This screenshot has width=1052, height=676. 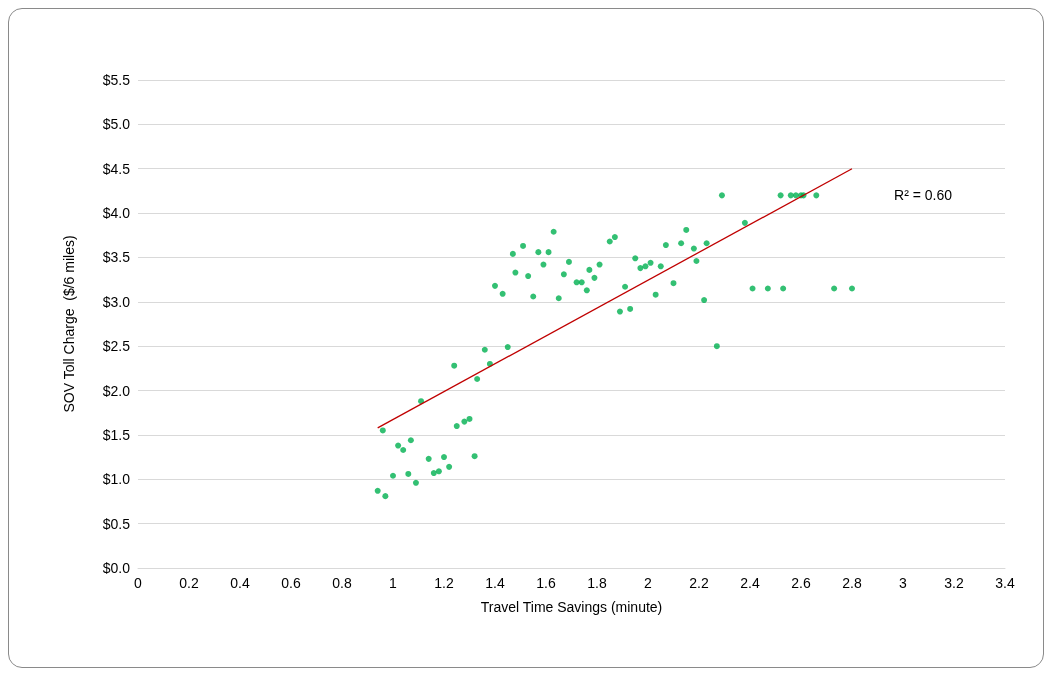 I want to click on x-tick-label: 2, so click(x=648, y=583).